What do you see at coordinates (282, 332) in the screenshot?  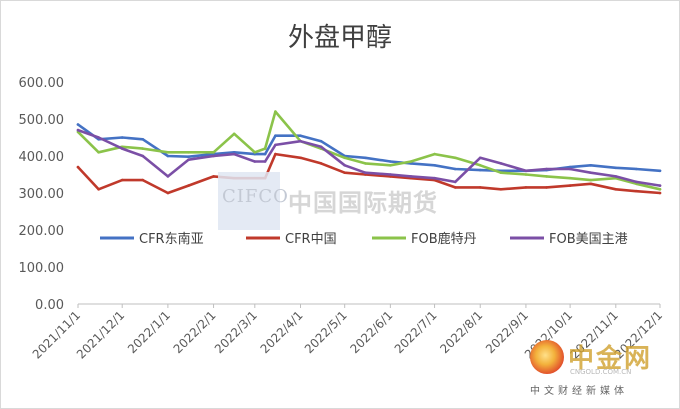 I see `x-tick-label: 2022/4/1` at bounding box center [282, 332].